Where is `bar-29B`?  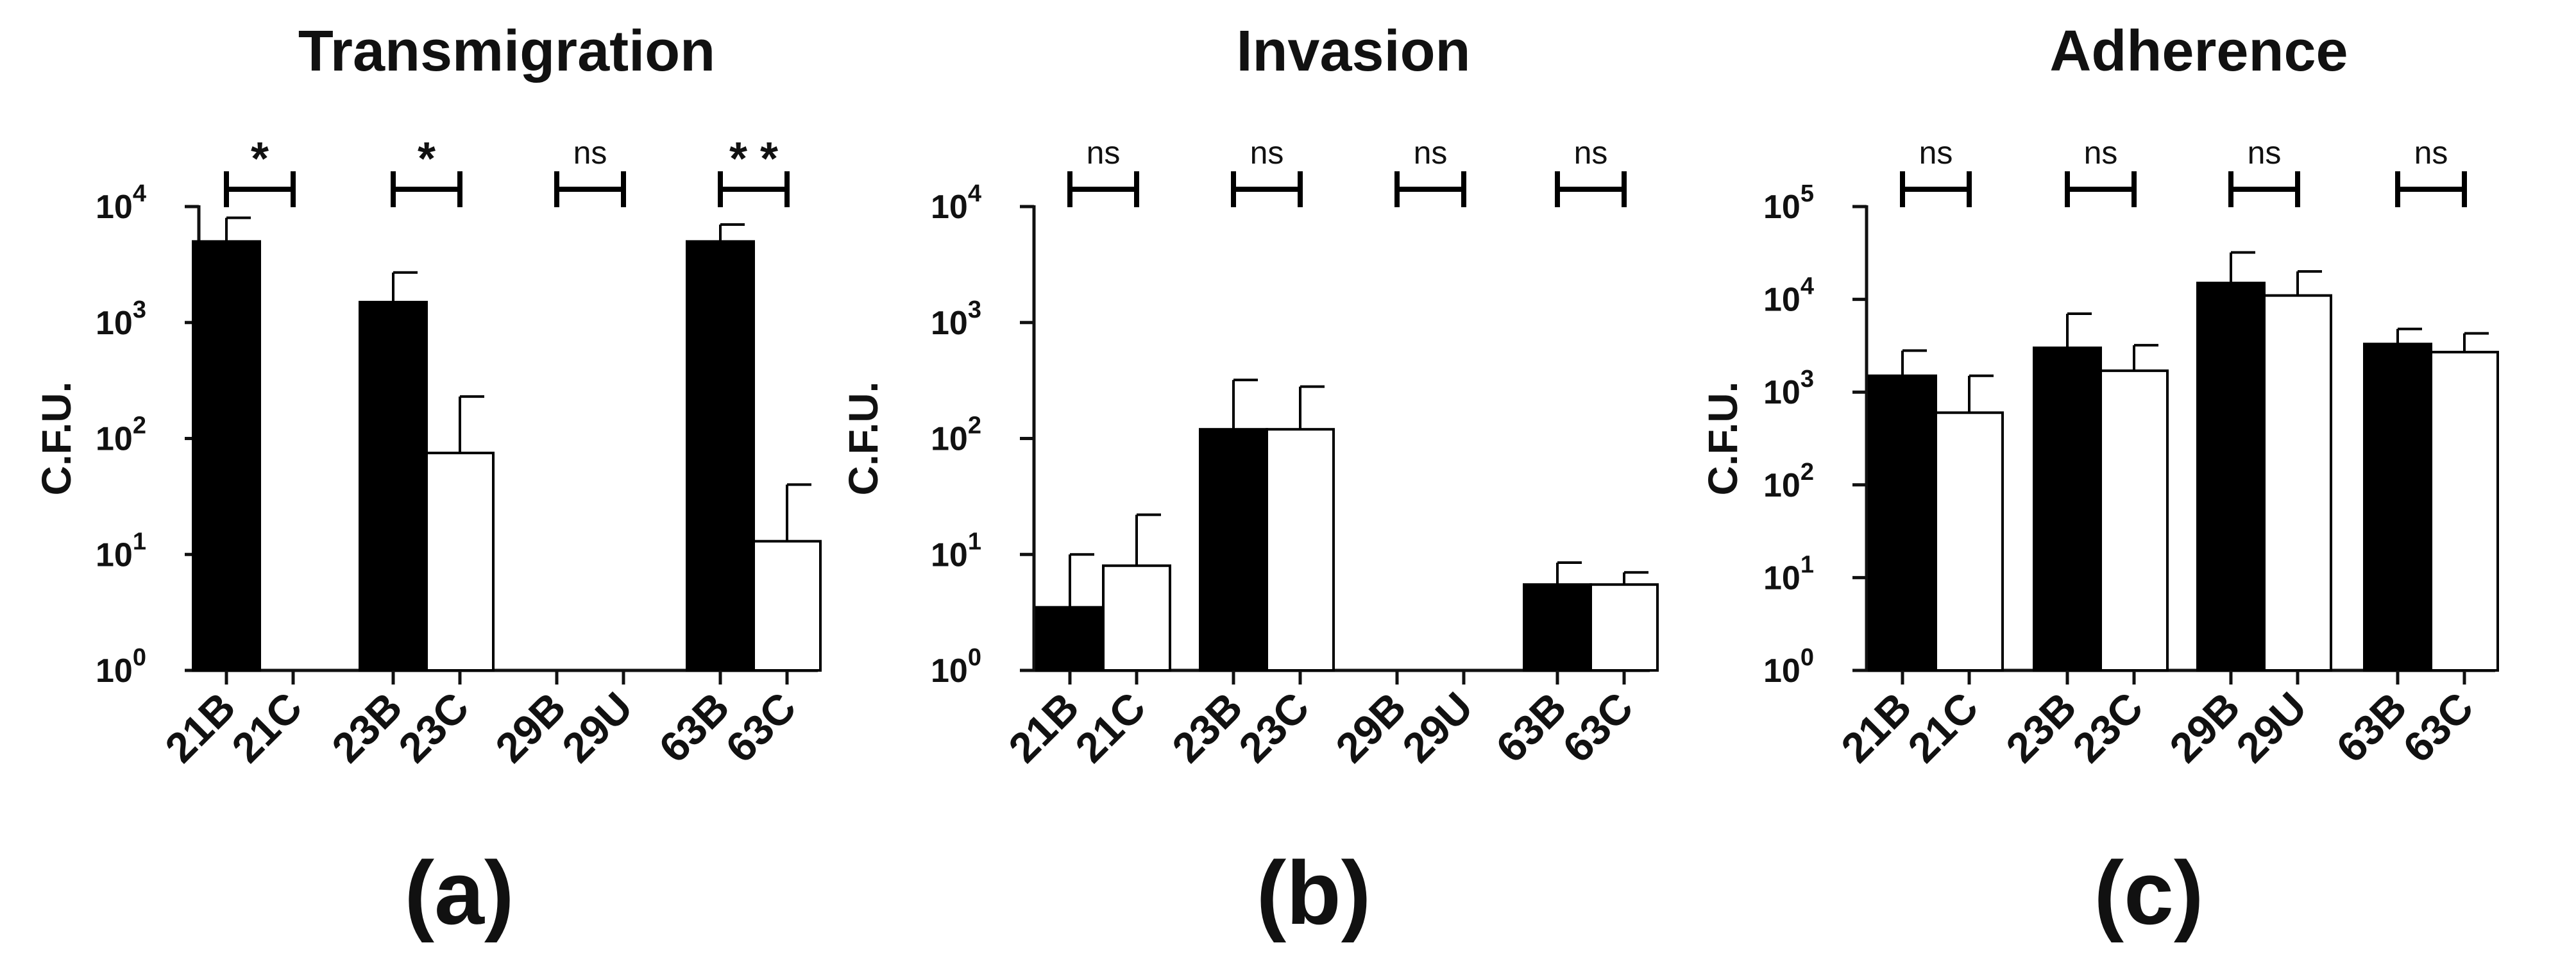 bar-29B is located at coordinates (2231, 477).